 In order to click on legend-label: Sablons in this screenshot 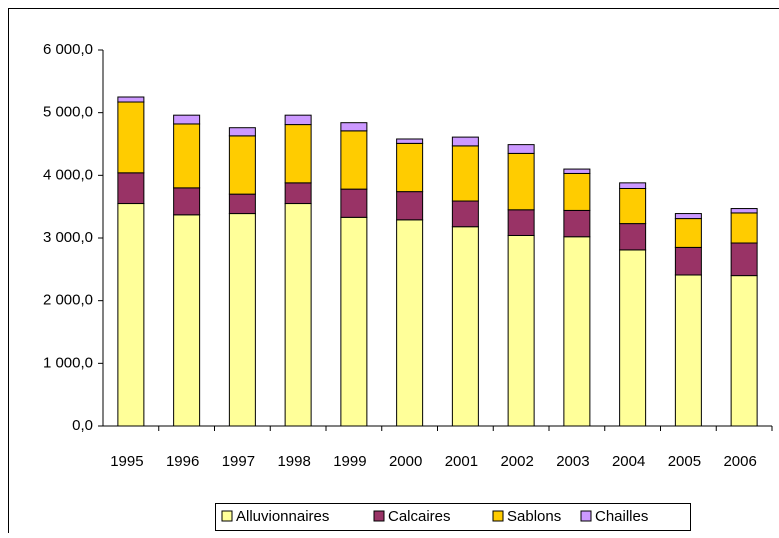, I will do `click(534, 516)`.